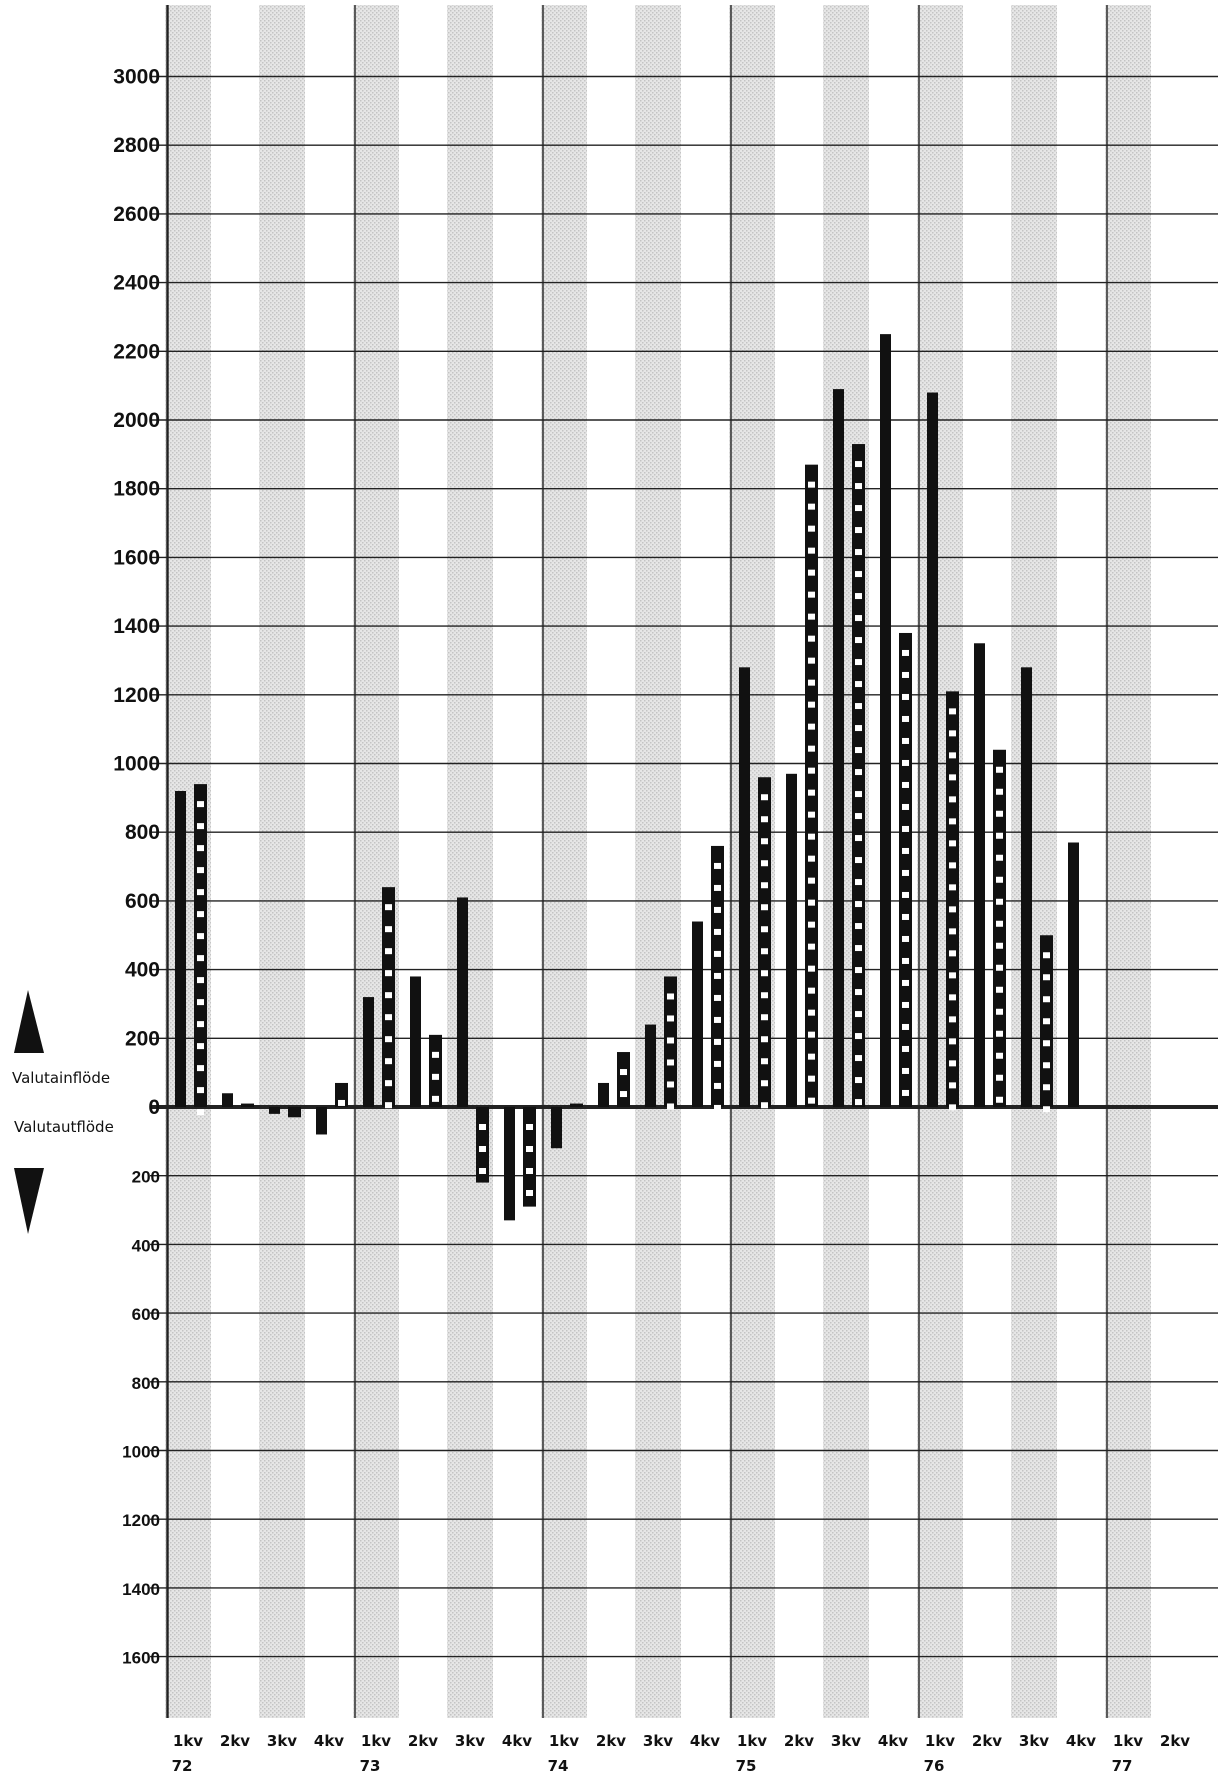  What do you see at coordinates (141, 1658) in the screenshot?
I see `y-tick-label: 1600` at bounding box center [141, 1658].